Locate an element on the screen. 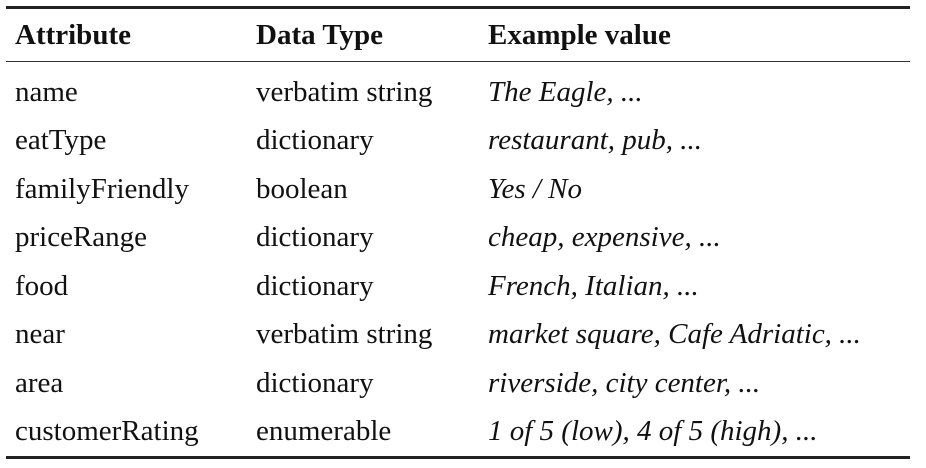 This screenshot has width=926, height=468. cell-attribute: food is located at coordinates (42, 285).